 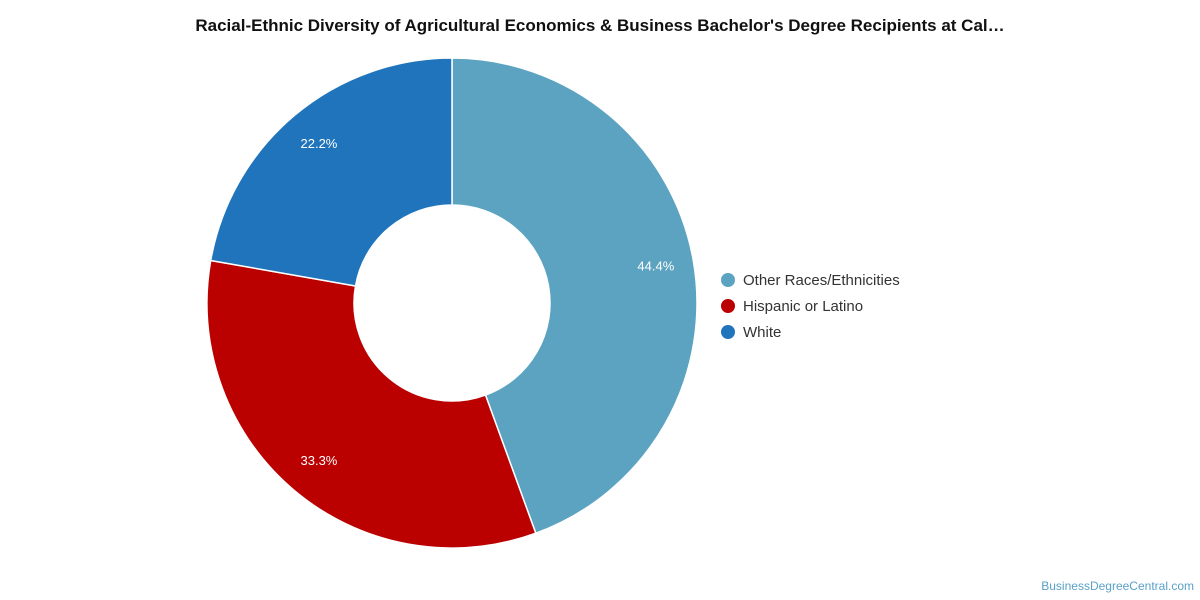 I want to click on legend-item: Hispanic or Latino, so click(x=810, y=306).